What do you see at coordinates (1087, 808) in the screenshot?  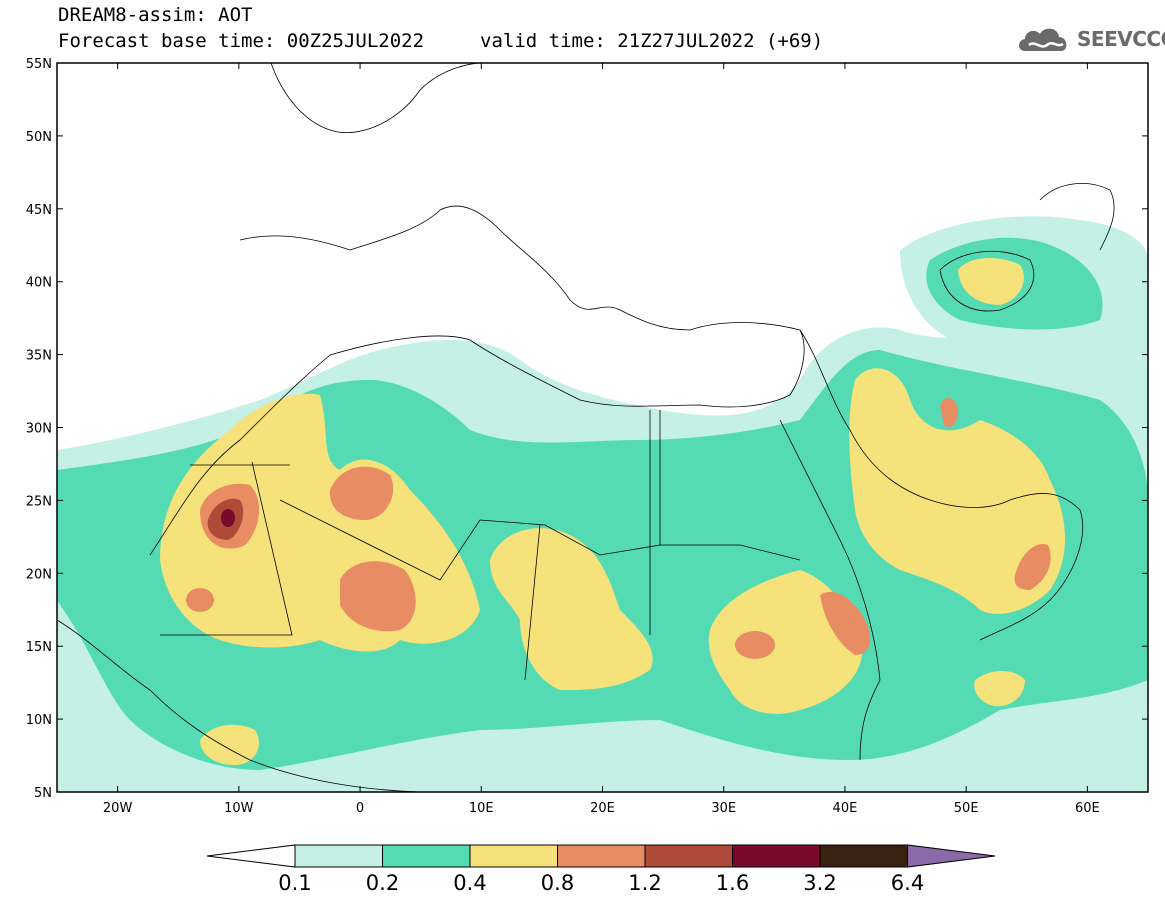 I see `lon-label: 60E` at bounding box center [1087, 808].